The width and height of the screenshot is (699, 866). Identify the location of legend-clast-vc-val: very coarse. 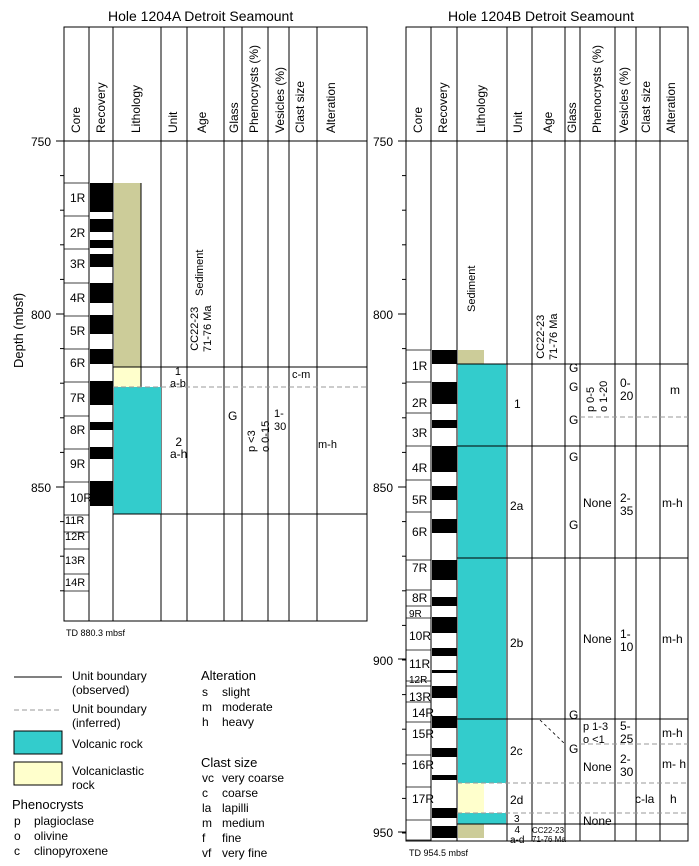
(253, 778).